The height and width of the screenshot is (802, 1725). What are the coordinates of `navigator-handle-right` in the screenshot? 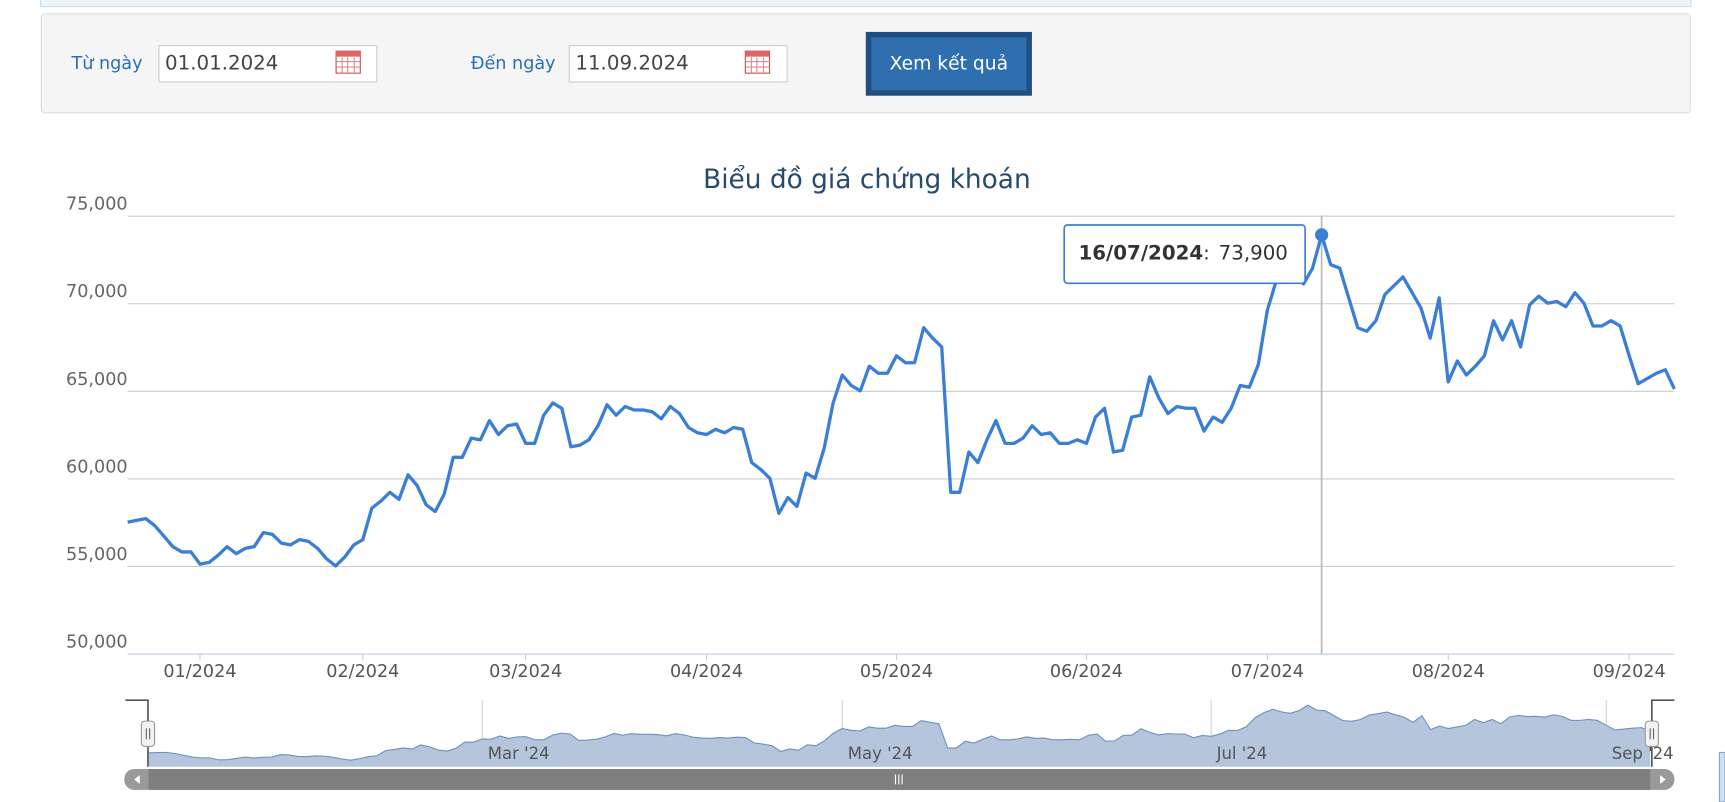 It's located at (1651, 733).